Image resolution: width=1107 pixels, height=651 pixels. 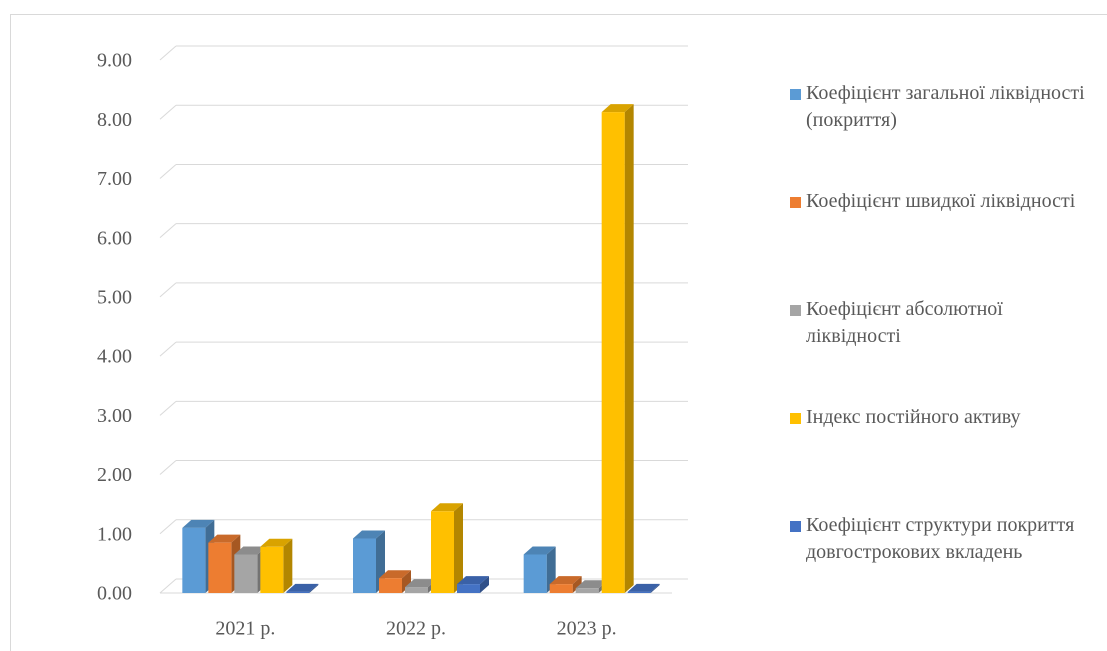 What do you see at coordinates (114, 297) in the screenshot?
I see `y-tick-label: 5.00` at bounding box center [114, 297].